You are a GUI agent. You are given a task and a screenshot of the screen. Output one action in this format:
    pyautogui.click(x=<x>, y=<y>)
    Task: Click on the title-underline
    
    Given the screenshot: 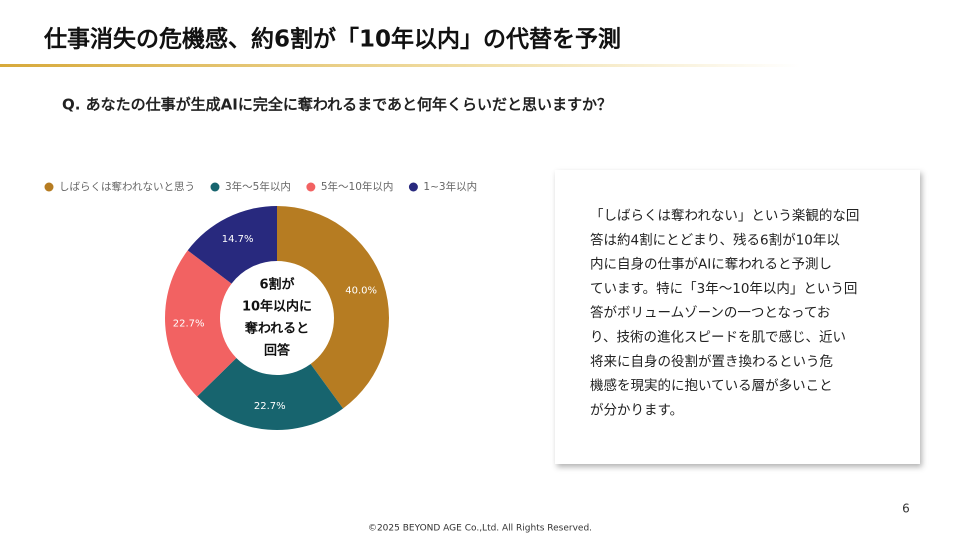 What is the action you would take?
    pyautogui.click(x=400, y=65)
    